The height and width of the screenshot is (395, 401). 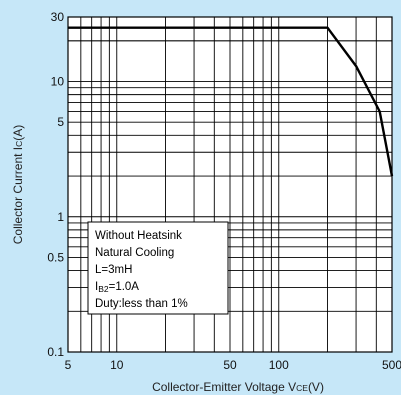 What do you see at coordinates (60, 217) in the screenshot?
I see `y-tick-label: 1` at bounding box center [60, 217].